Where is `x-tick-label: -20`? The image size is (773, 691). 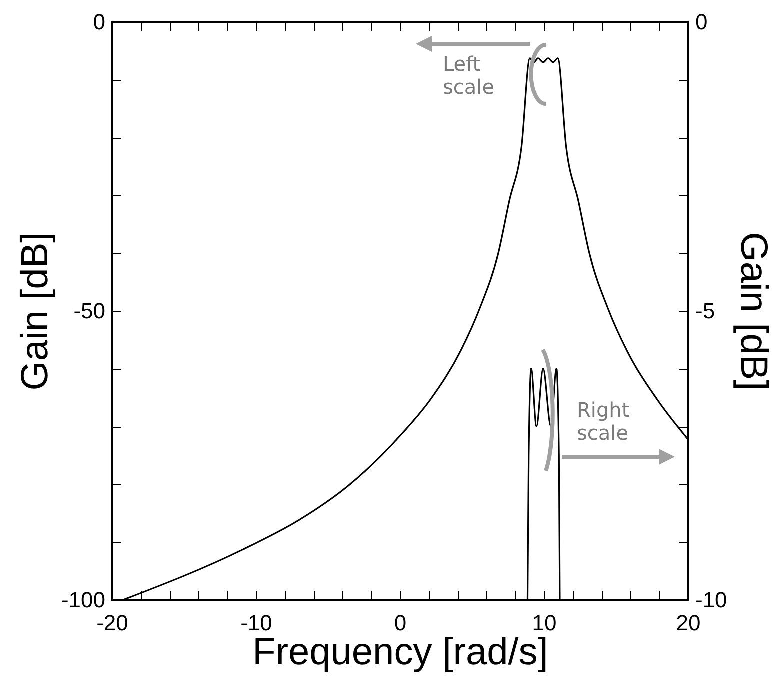 x-tick-label: -20 is located at coordinates (112, 623).